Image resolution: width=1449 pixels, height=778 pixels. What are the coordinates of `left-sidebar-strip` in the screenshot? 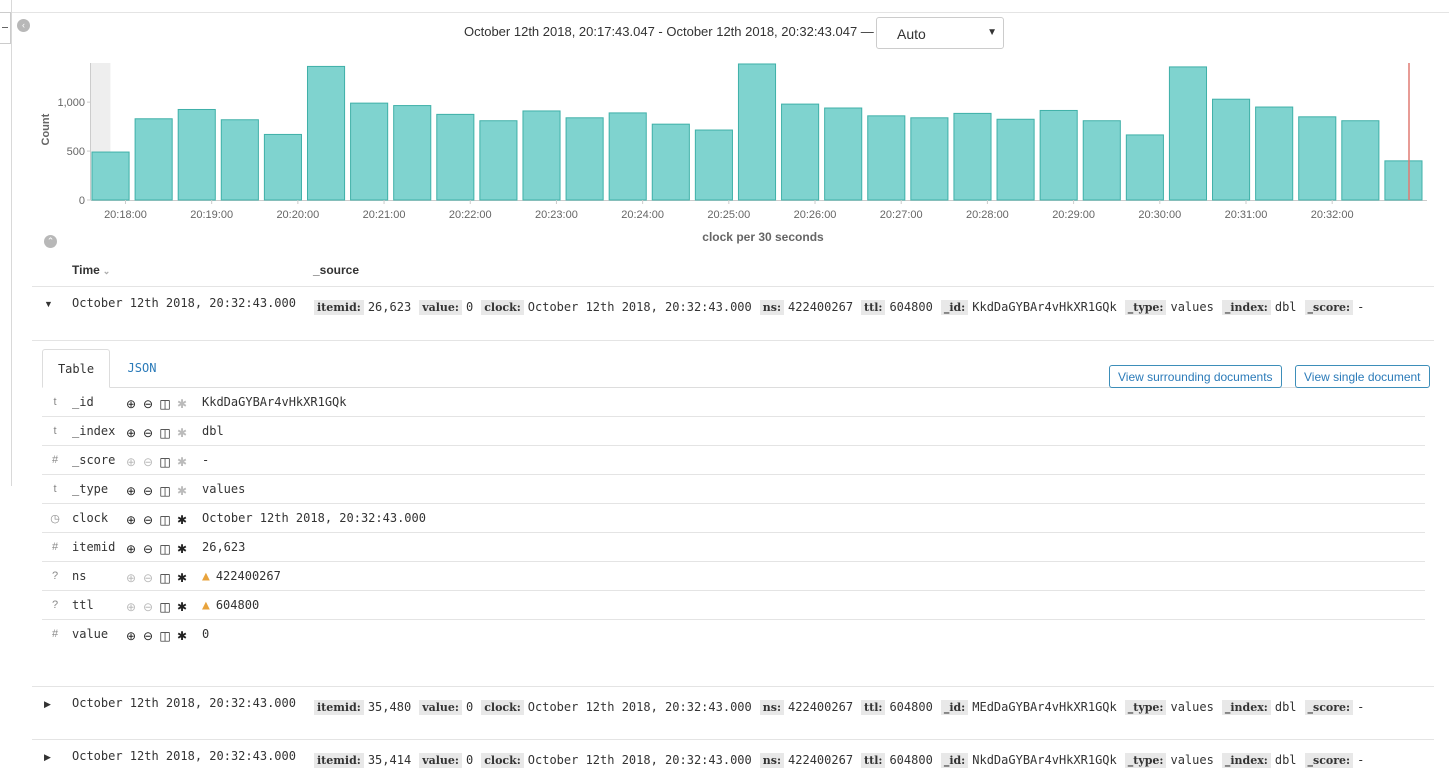 It's located at (6, 243).